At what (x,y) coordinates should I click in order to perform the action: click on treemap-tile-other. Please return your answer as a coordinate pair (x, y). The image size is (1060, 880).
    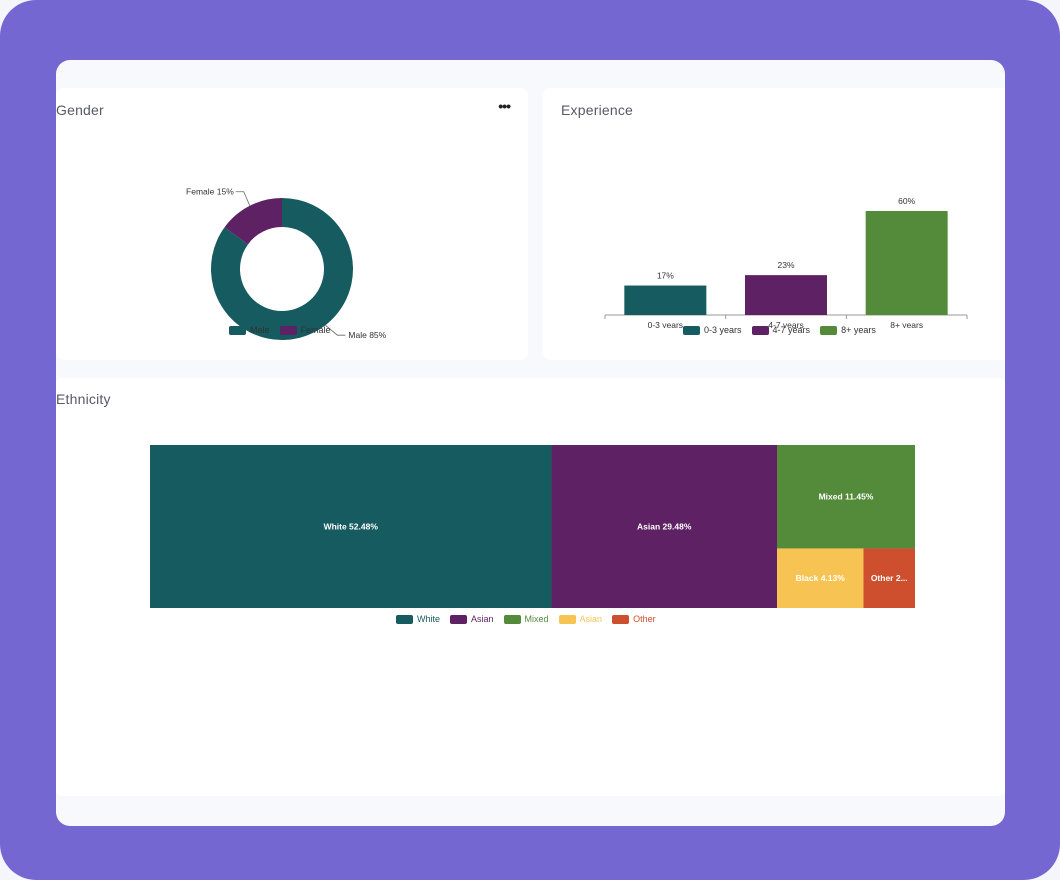
    Looking at the image, I should click on (889, 578).